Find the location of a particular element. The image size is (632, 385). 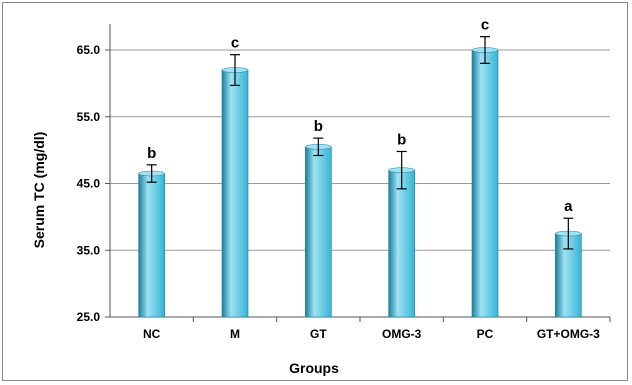

y-tick-label: 35.0 is located at coordinates (89, 250).